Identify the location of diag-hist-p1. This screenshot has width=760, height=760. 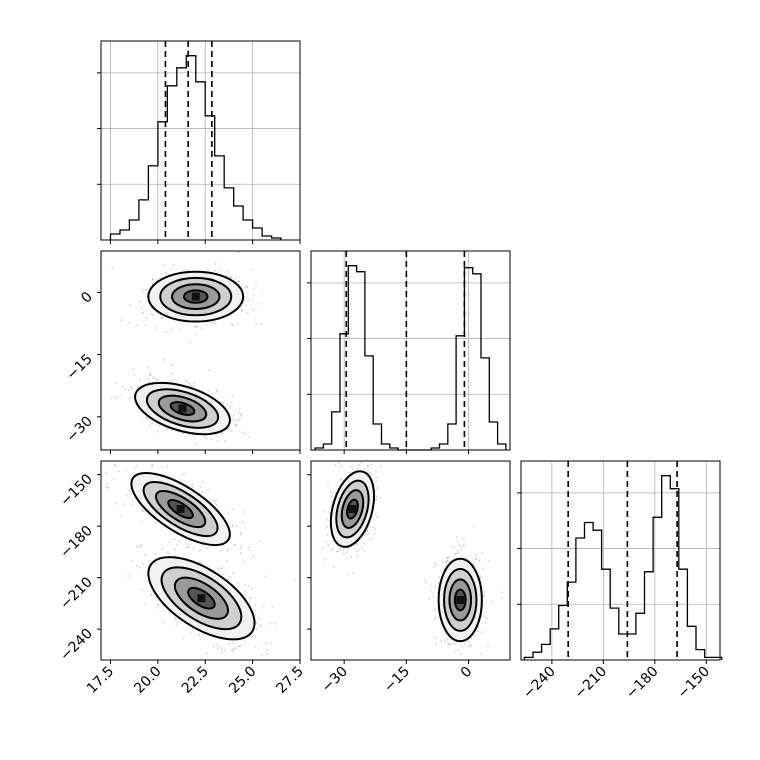
(409, 352).